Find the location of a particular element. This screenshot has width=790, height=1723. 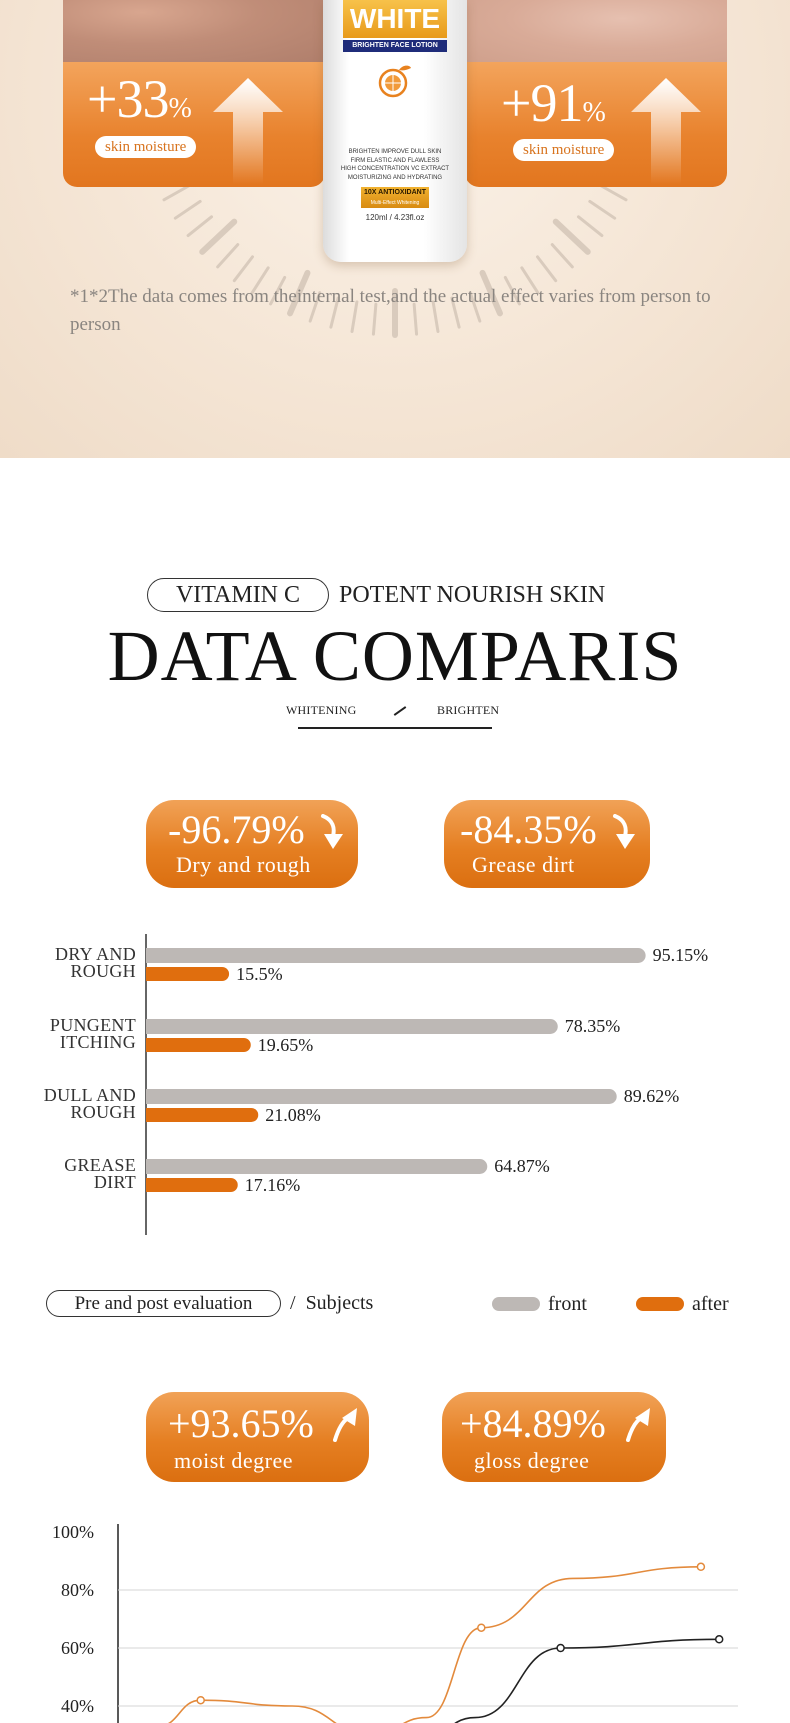

stat-grease-dirt: -84.35% Grease dirt is located at coordinates (547, 844).